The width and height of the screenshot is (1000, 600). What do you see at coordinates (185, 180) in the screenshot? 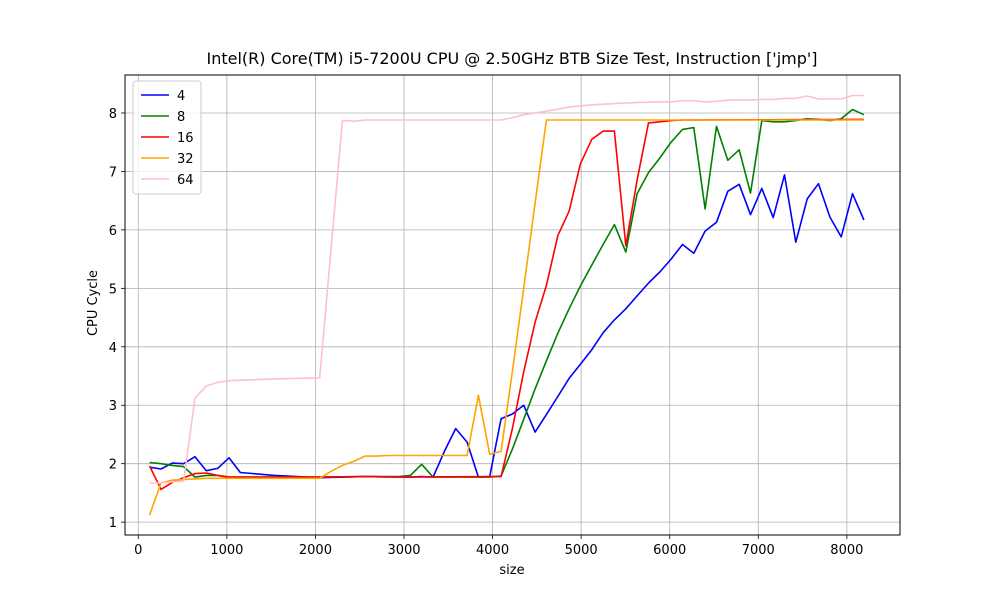
I see `legend-label-64: 64` at bounding box center [185, 180].